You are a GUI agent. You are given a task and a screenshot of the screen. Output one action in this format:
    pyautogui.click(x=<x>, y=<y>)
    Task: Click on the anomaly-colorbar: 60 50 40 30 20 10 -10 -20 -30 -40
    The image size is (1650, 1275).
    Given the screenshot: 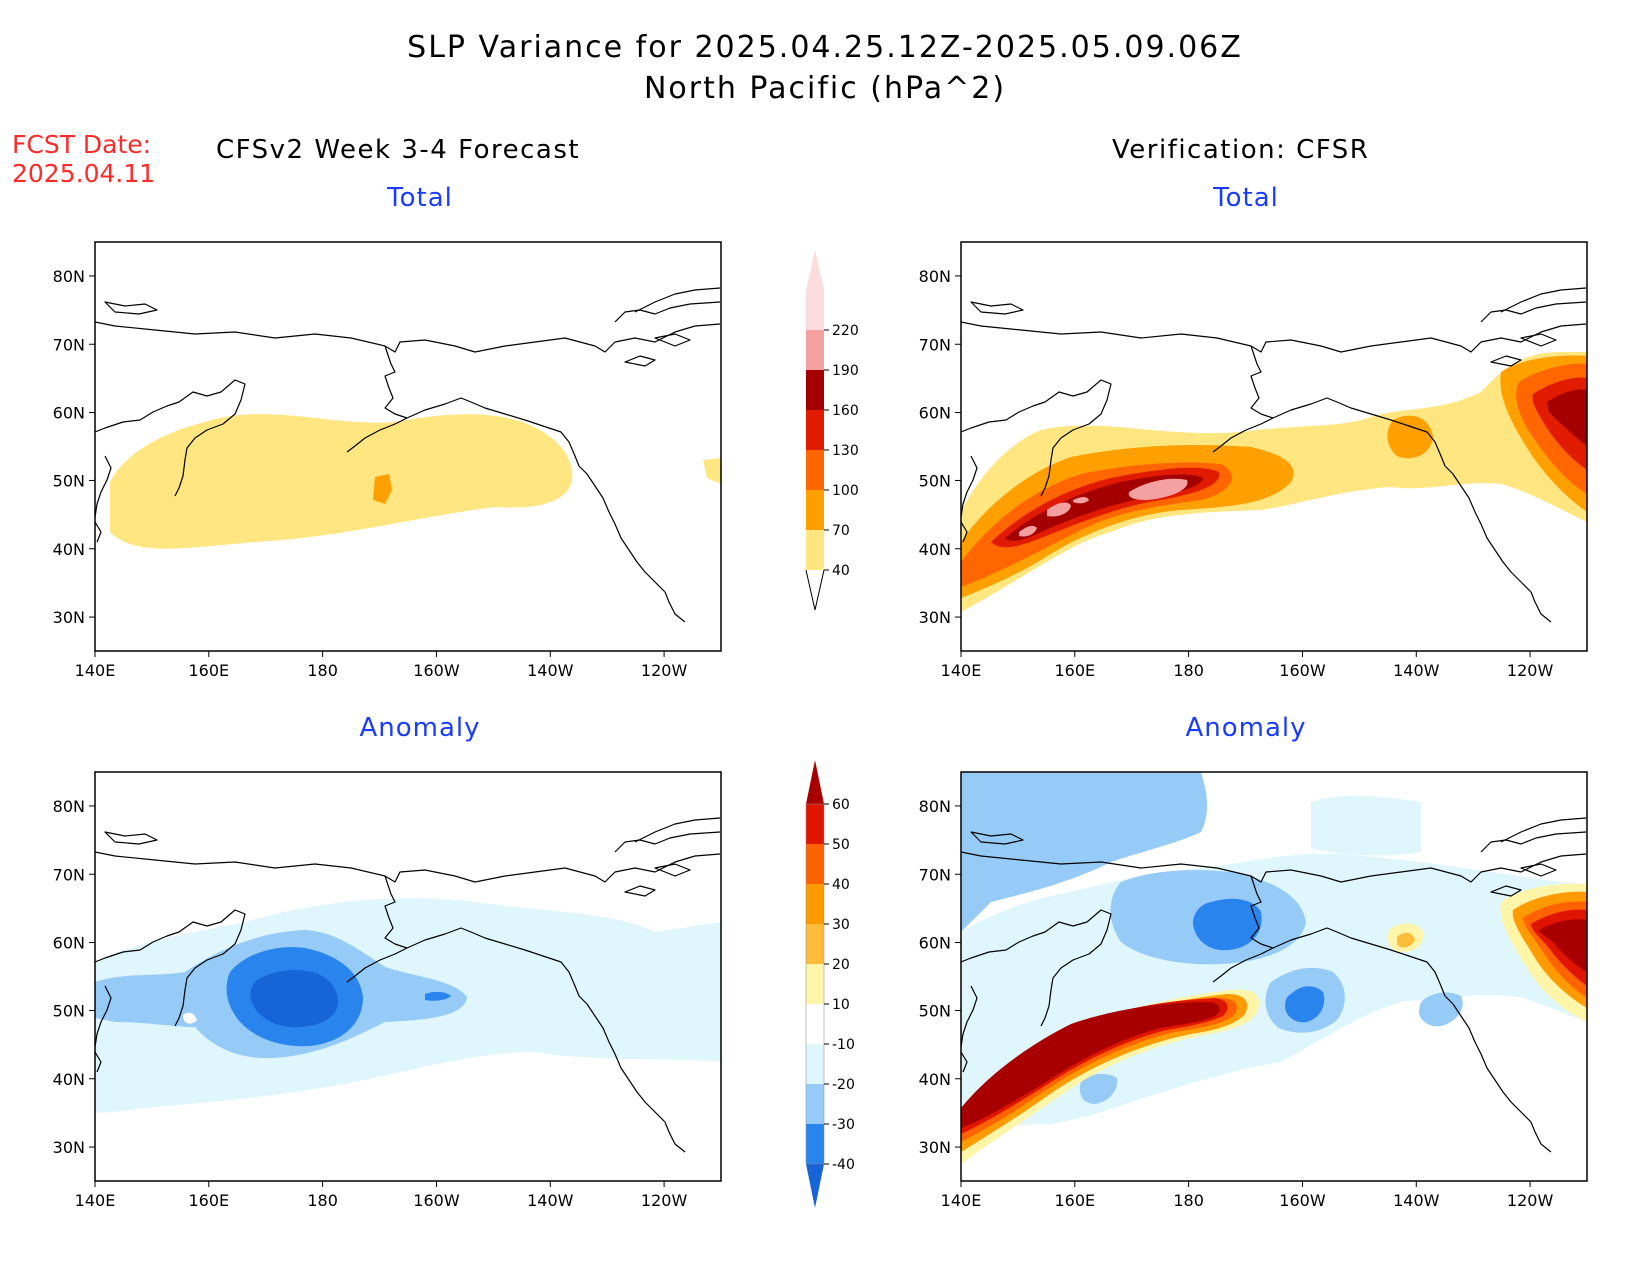 What is the action you would take?
    pyautogui.click(x=830, y=984)
    